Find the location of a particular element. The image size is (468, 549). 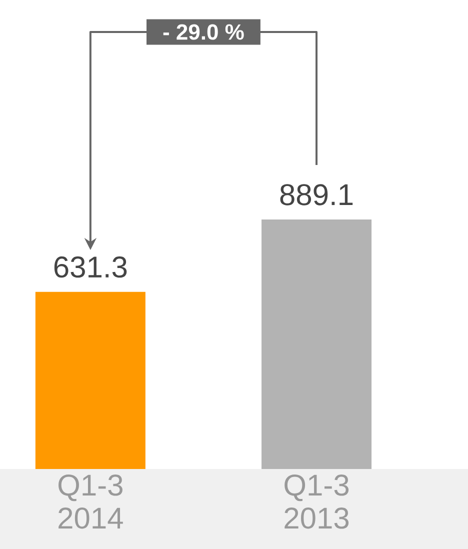

data-label: 631.3 is located at coordinates (90, 267).